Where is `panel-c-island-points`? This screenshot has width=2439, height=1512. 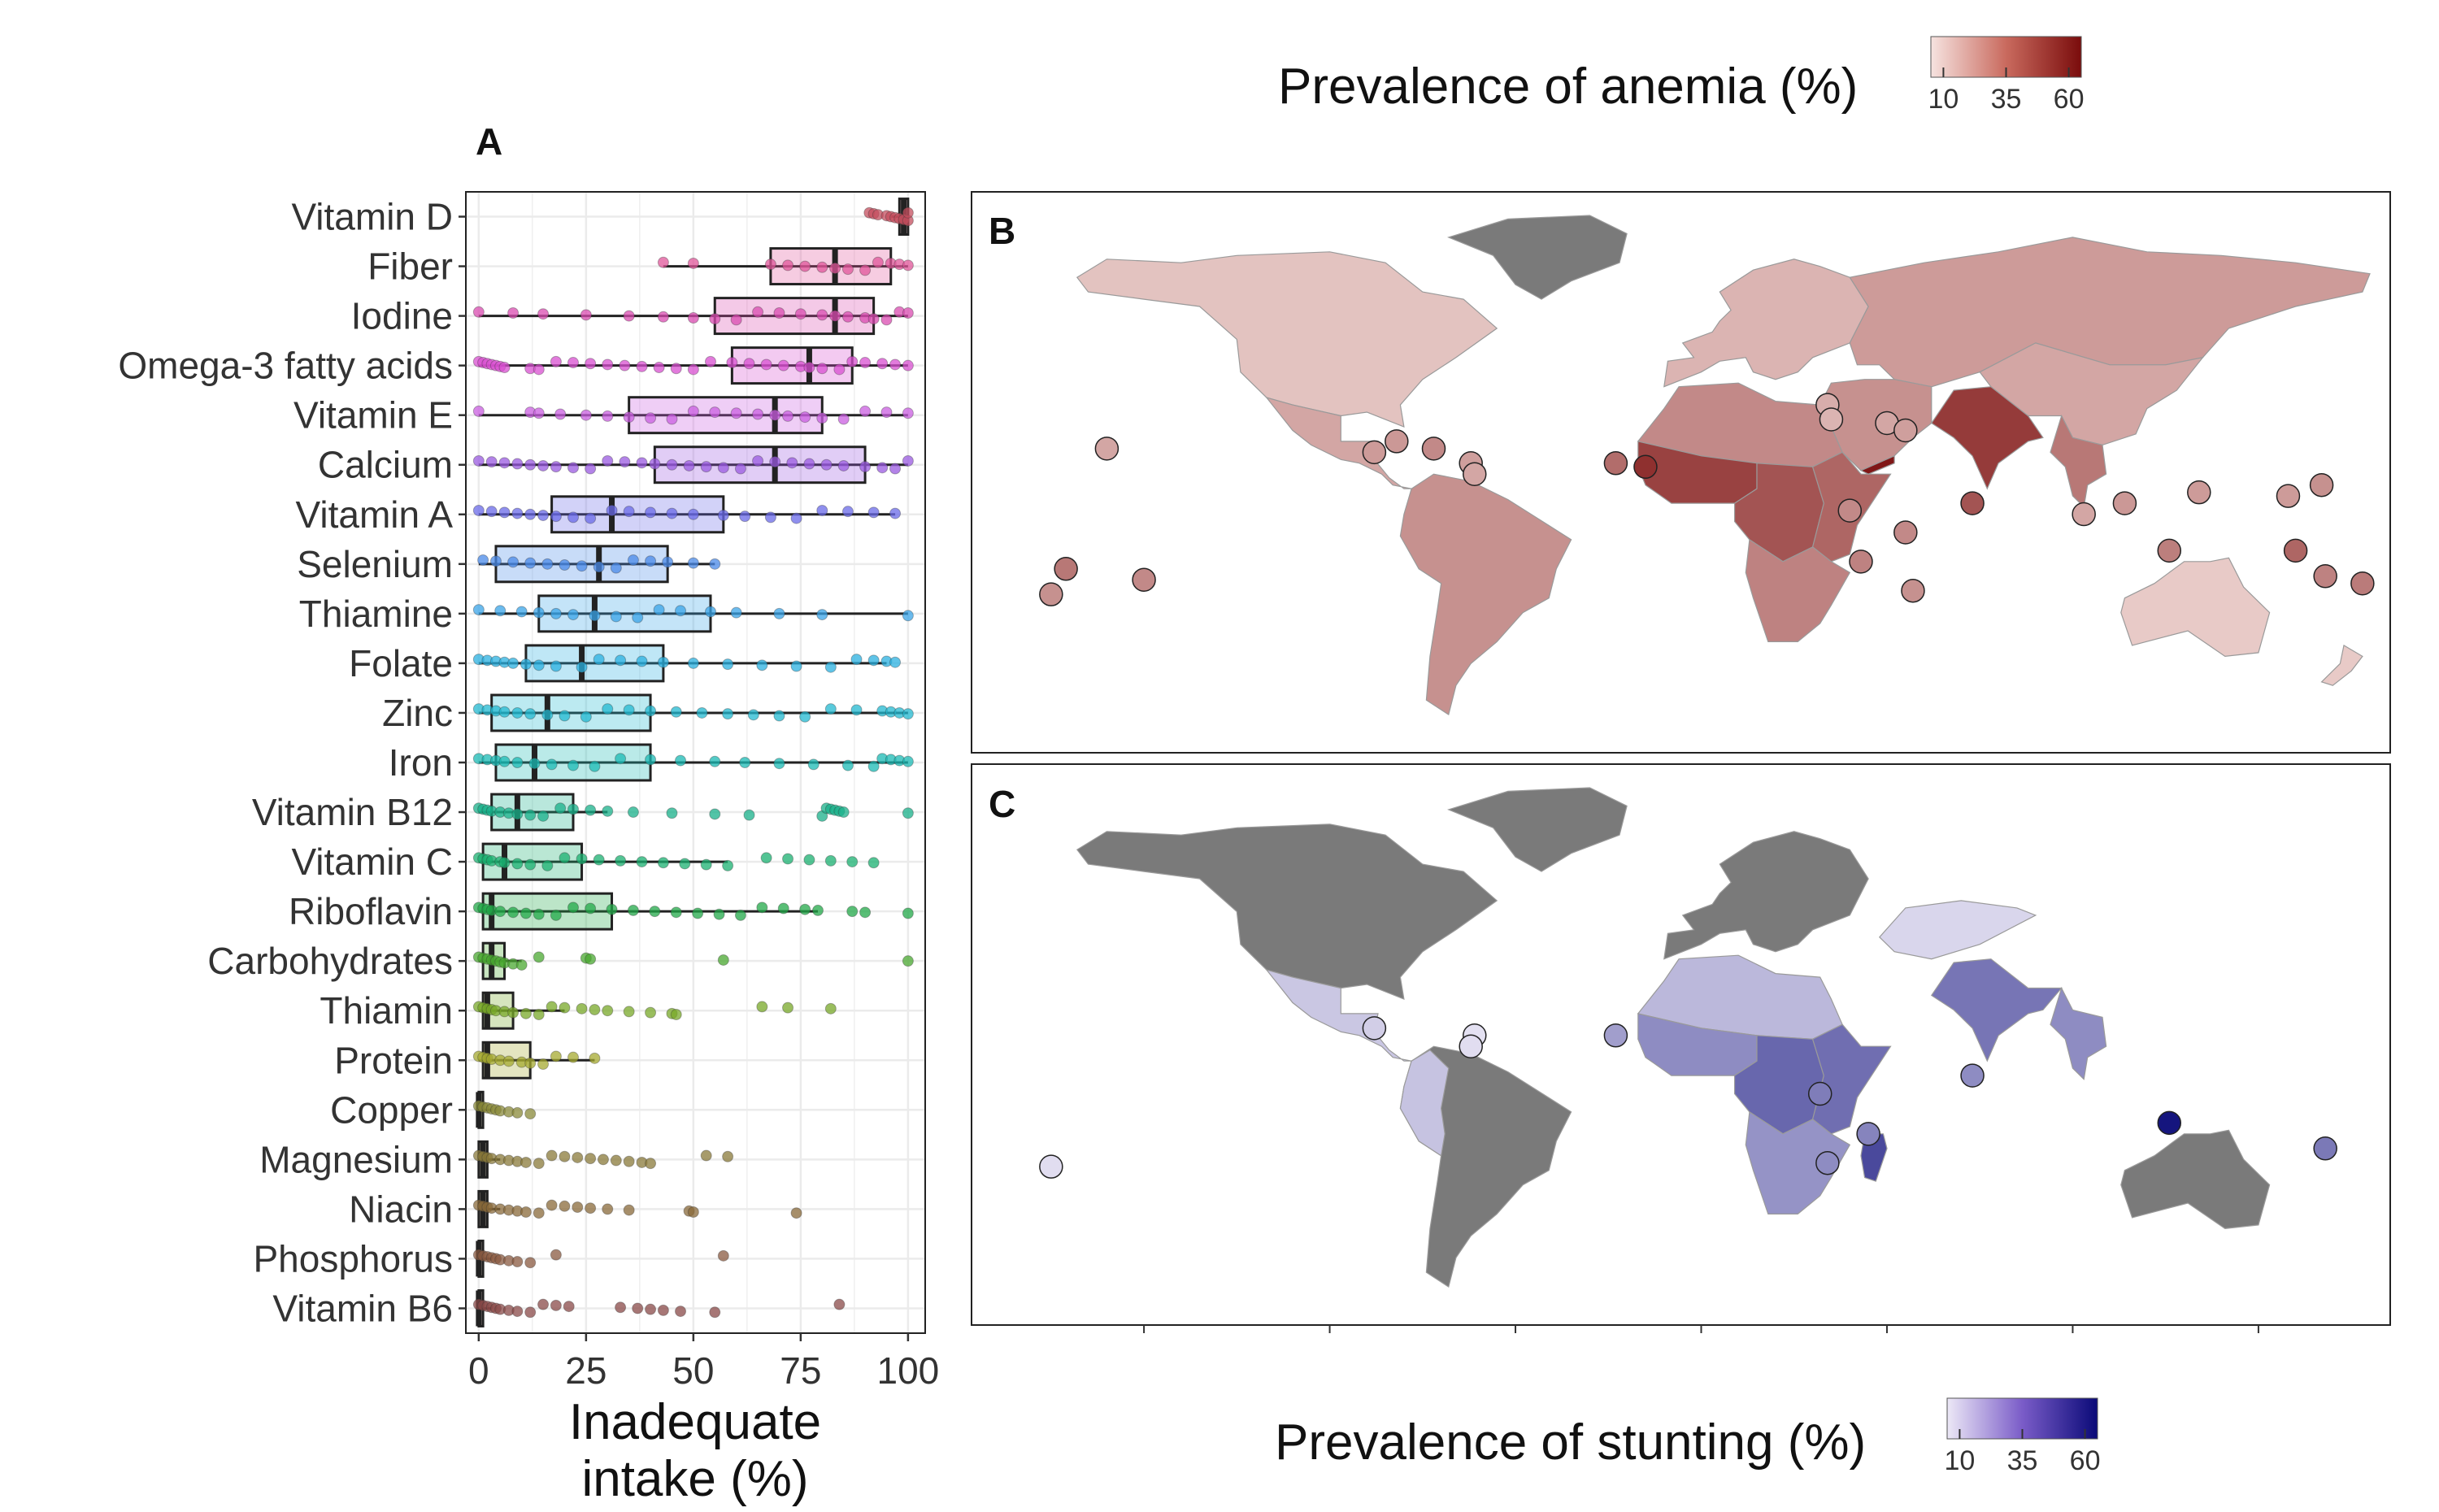 panel-c-island-points is located at coordinates (1688, 1097).